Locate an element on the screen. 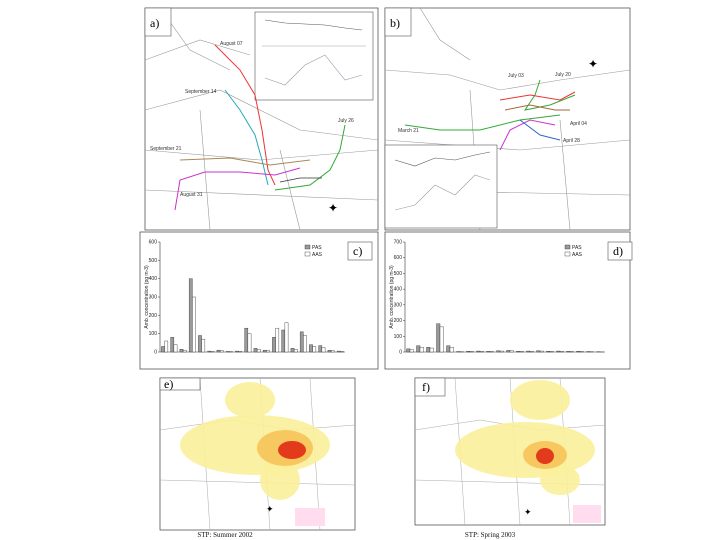  panel-d is located at coordinates (507, 300).